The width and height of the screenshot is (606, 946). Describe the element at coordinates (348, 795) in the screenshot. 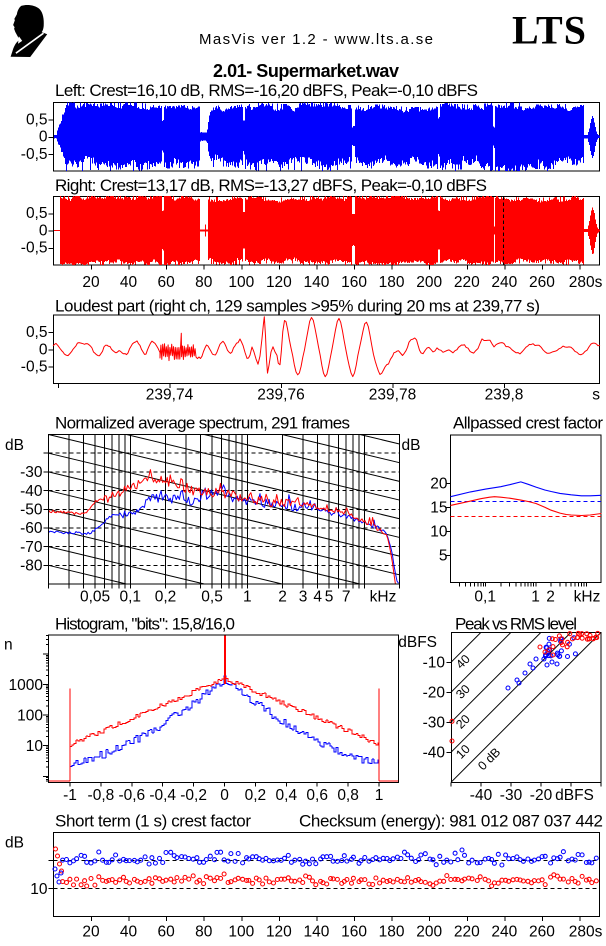

I see `svg-text: 0,8` at that location.